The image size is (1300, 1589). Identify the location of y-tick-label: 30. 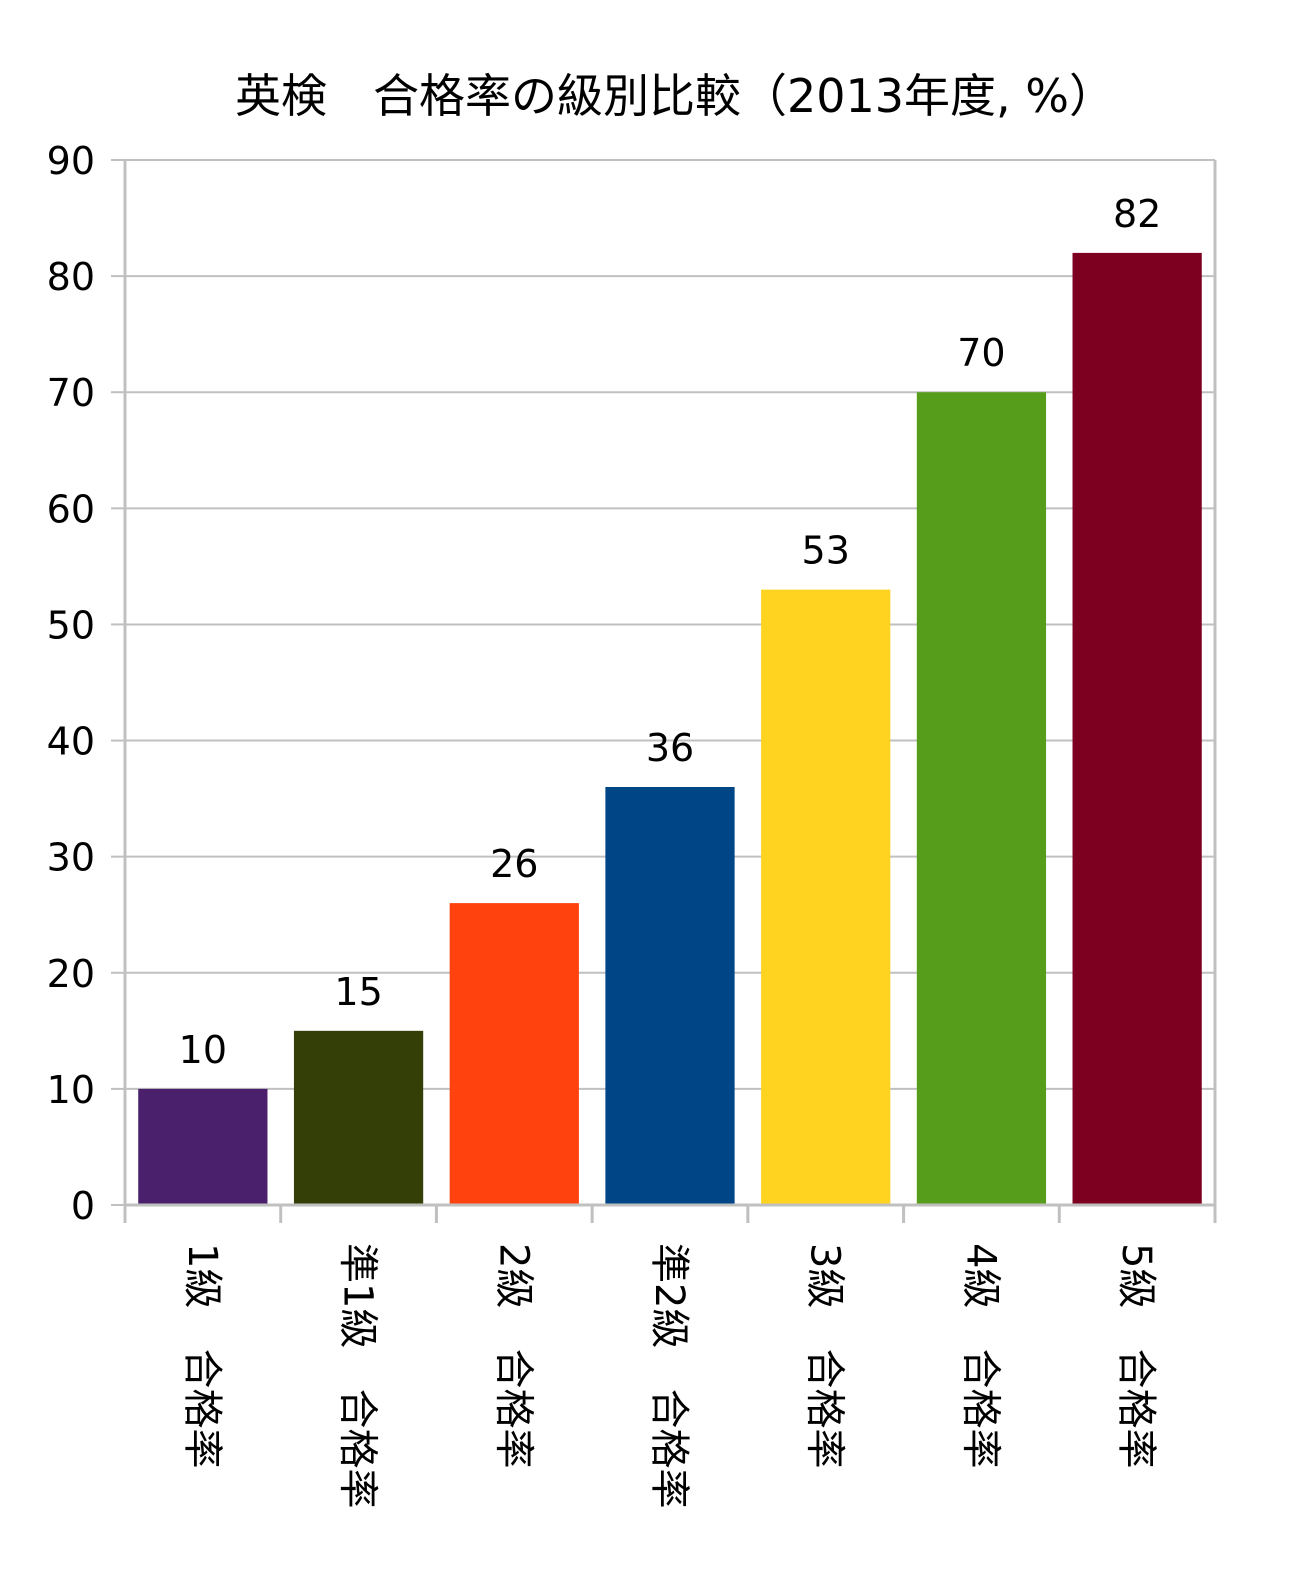
(71, 858).